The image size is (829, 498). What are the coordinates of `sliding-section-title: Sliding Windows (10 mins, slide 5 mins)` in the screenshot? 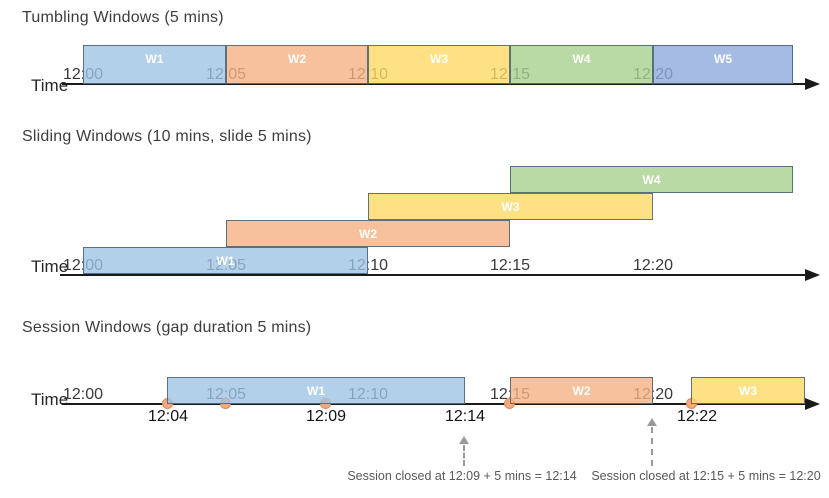 It's located at (167, 136).